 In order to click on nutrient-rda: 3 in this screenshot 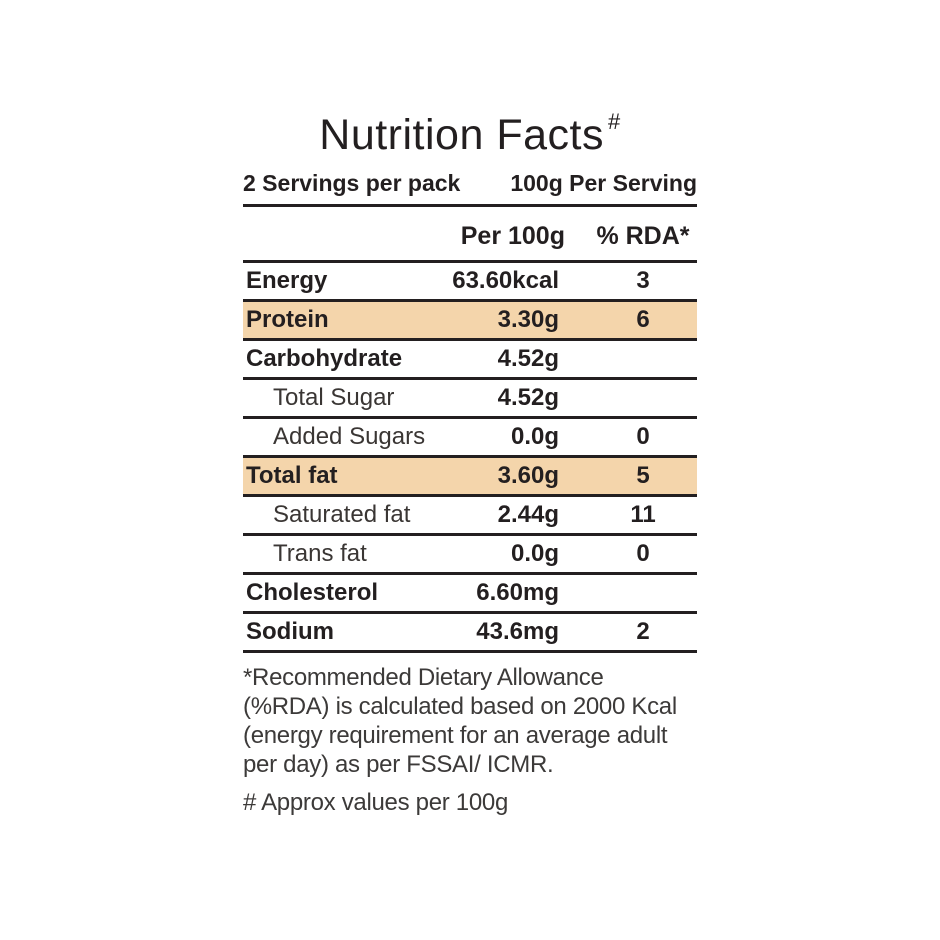, I will do `click(643, 280)`.